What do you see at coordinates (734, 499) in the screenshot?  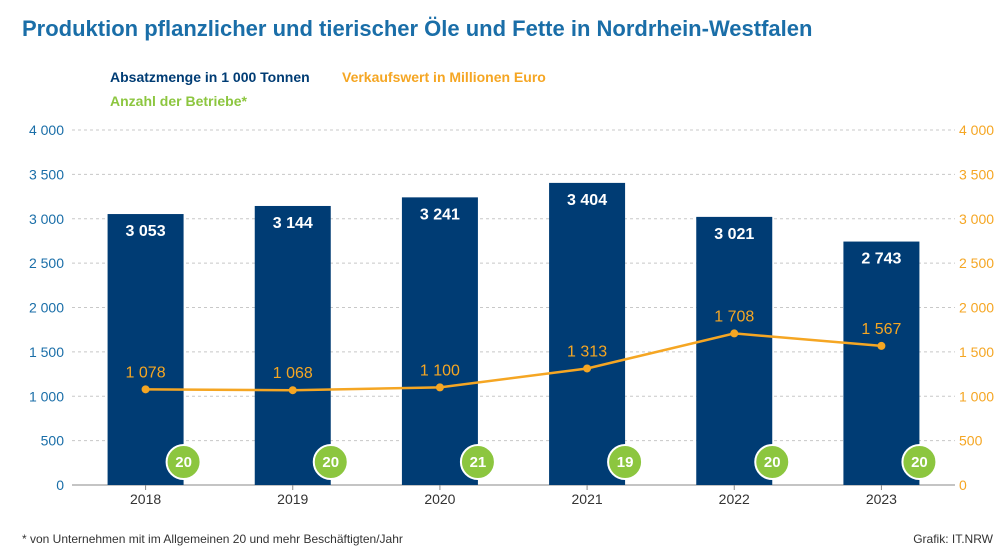 I see `x-tick-label: 2022` at bounding box center [734, 499].